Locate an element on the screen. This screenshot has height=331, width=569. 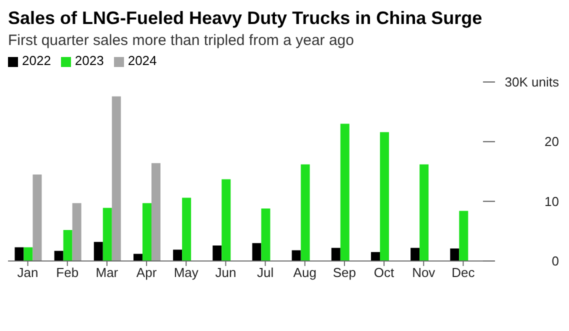
x-tick-label: Oct is located at coordinates (384, 272).